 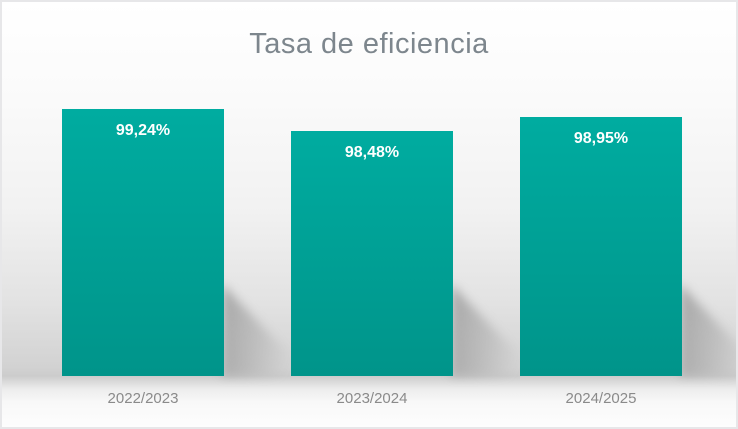 What do you see at coordinates (601, 138) in the screenshot?
I see `data-label: 98,95%` at bounding box center [601, 138].